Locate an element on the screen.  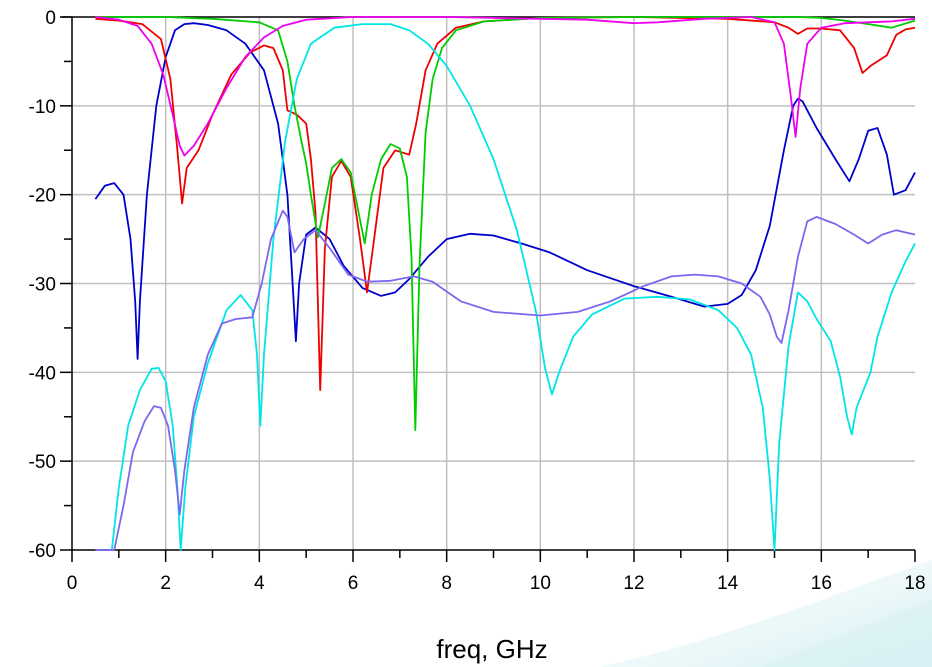
x-tick-label: 16 is located at coordinates (821, 583).